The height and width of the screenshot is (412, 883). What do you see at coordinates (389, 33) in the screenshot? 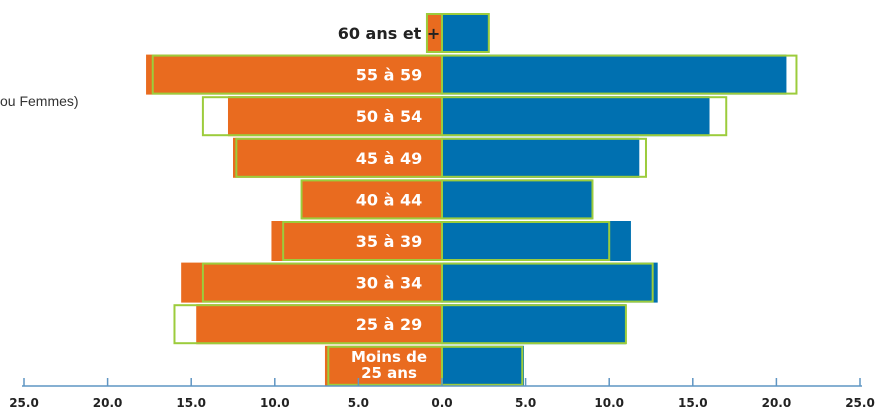
I see `category-label-8: 60 ans et +` at bounding box center [389, 33].